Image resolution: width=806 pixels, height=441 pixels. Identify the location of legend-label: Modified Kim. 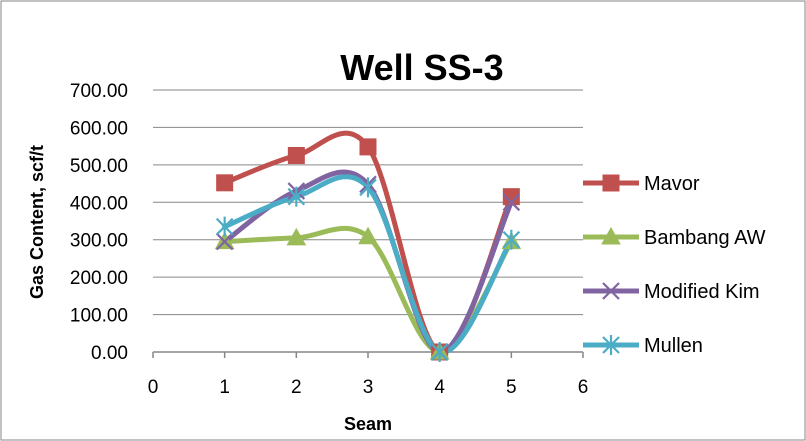
(702, 292).